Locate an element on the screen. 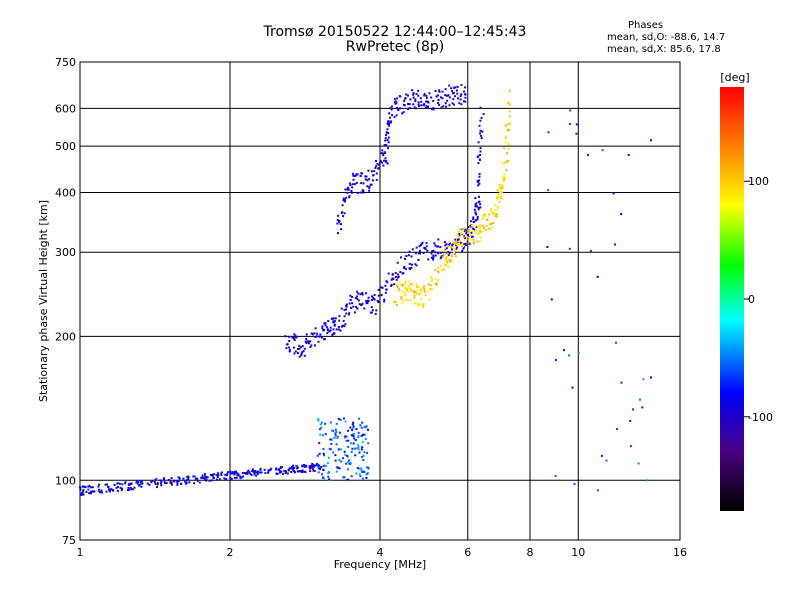 The width and height of the screenshot is (800, 600). y-tick-label: 500 is located at coordinates (65, 146).